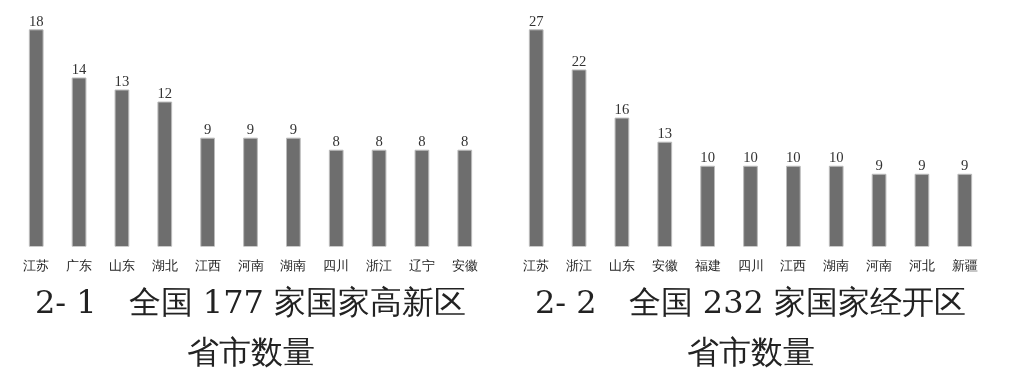  What do you see at coordinates (250, 326) in the screenshot?
I see `text: 2- 1 全国 177 家国家高新区省市数量` at bounding box center [250, 326].